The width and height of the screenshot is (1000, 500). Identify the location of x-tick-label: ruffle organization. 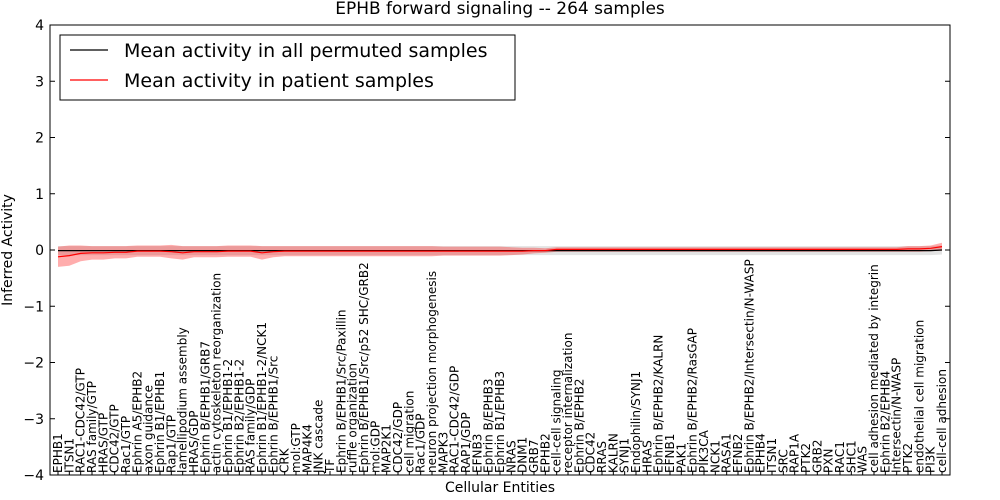
(353, 418).